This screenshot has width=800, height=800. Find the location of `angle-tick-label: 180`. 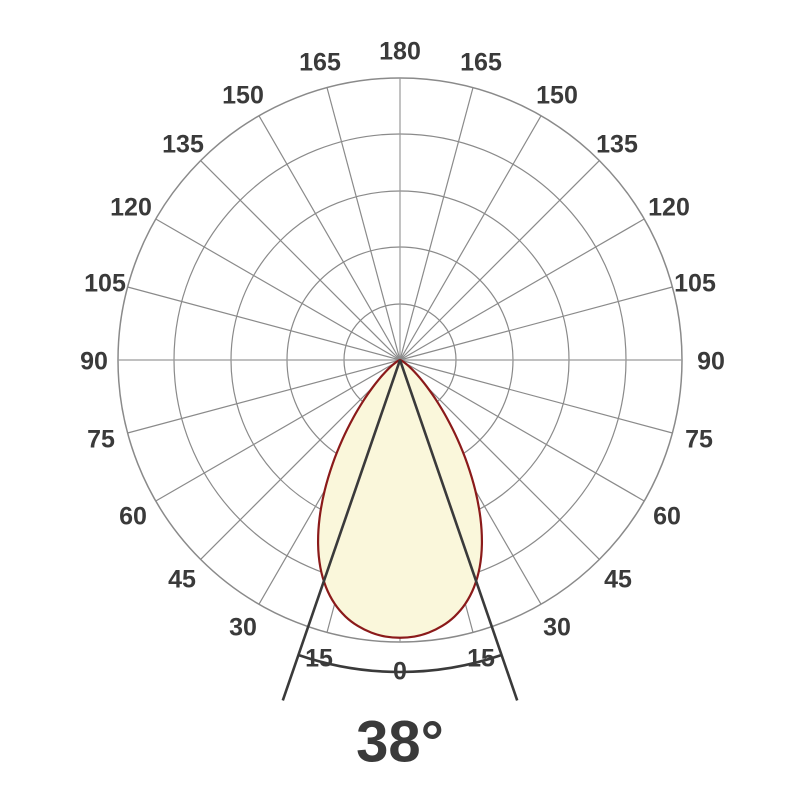

angle-tick-label: 180 is located at coordinates (400, 52).